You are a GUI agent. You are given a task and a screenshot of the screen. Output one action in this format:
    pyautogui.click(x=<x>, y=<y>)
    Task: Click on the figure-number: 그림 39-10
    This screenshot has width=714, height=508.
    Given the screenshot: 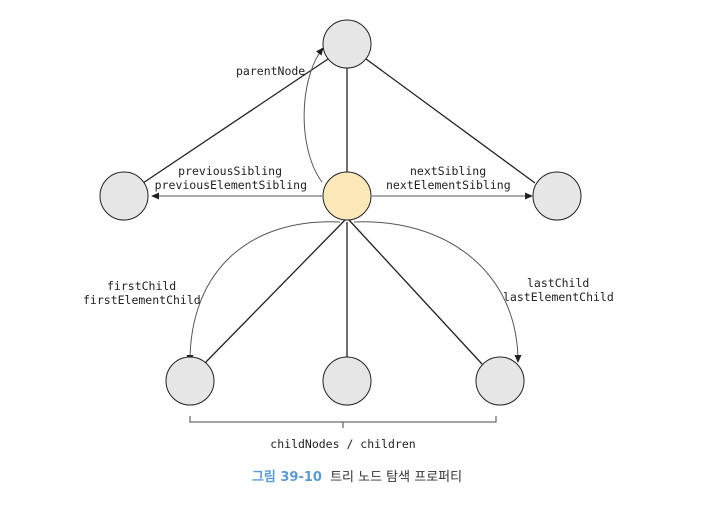 What is the action you would take?
    pyautogui.click(x=286, y=477)
    